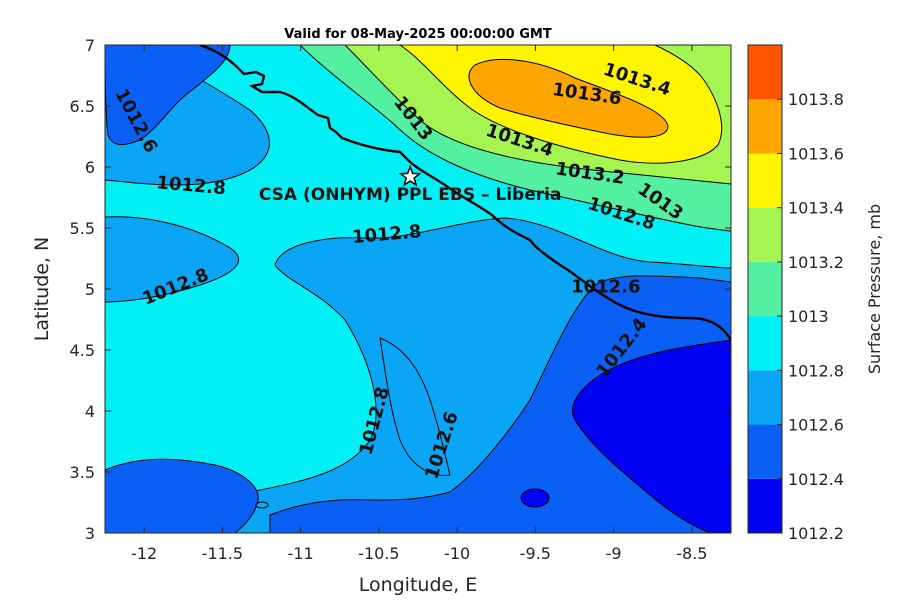  I want to click on x-axis-label: Longitude, E, so click(418, 585).